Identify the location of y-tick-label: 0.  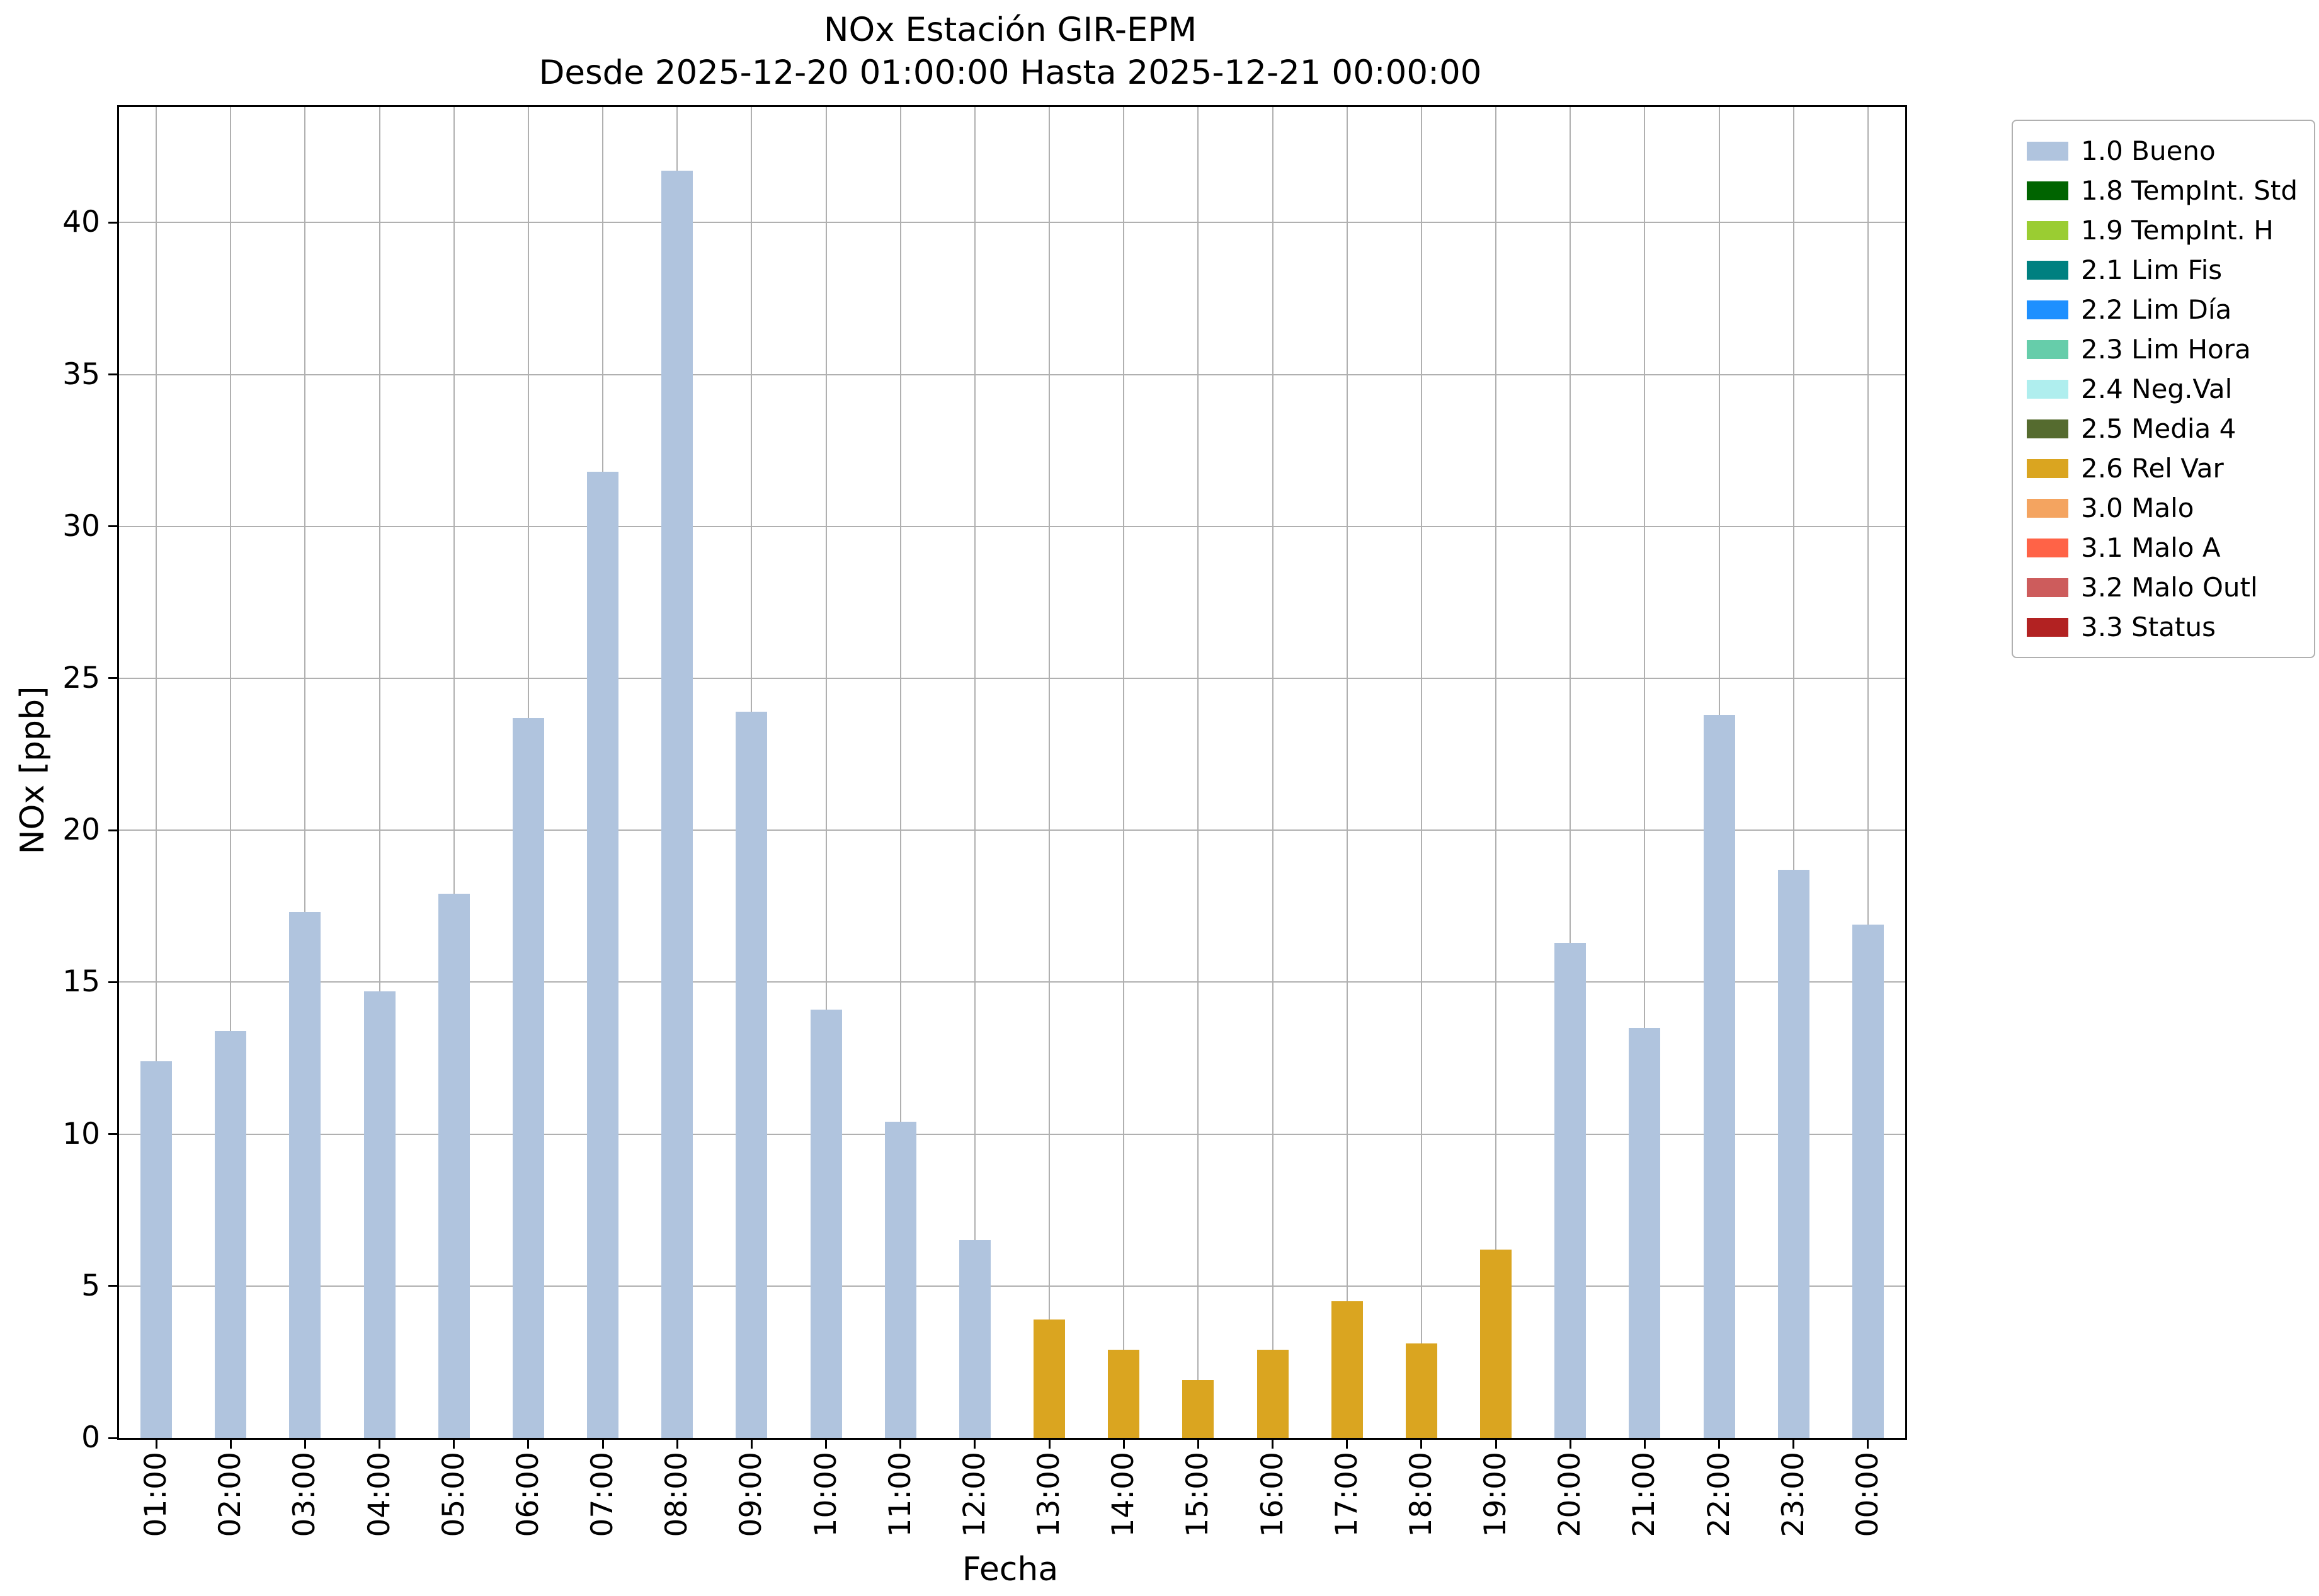
(90, 1437).